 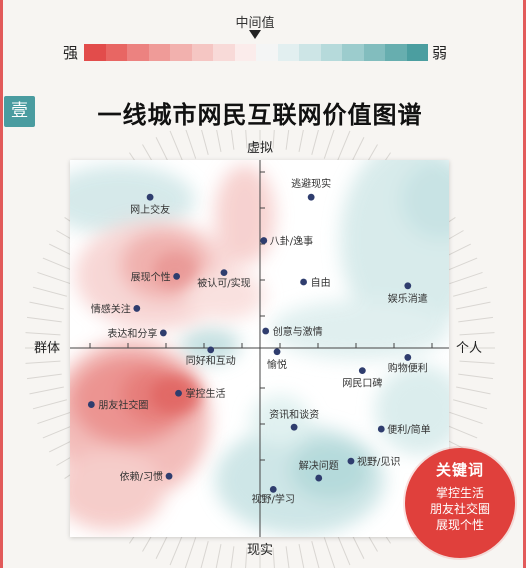 I want to click on keyword-badge: 关键词 掌控生活 朋友社交圈 展现个性, so click(x=460, y=503).